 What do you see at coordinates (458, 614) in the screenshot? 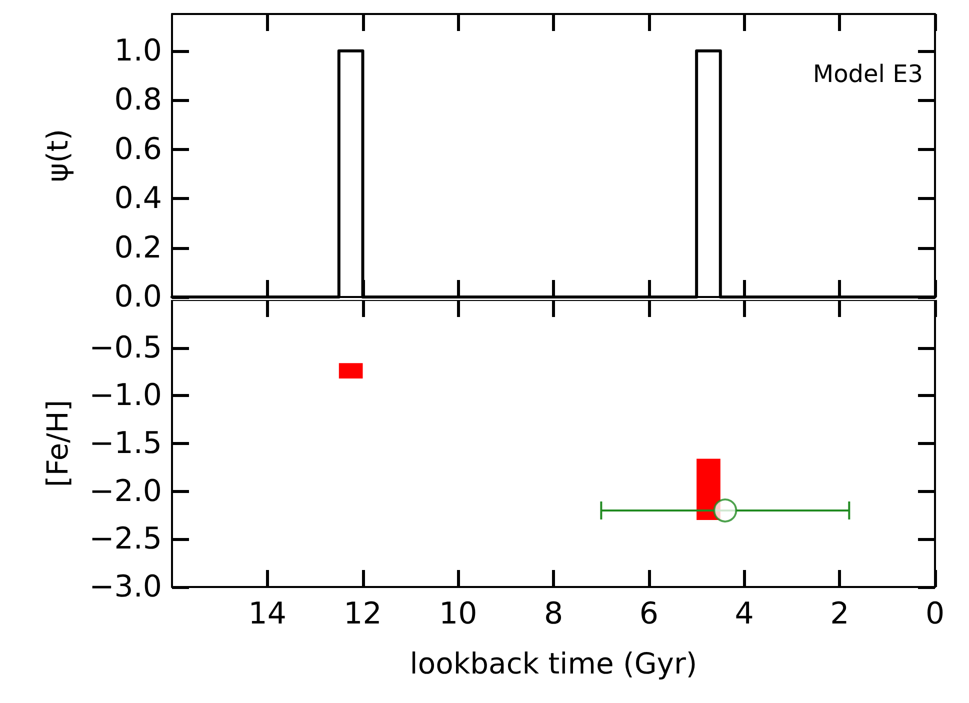
I see `x-tick-label: 10` at bounding box center [458, 614].